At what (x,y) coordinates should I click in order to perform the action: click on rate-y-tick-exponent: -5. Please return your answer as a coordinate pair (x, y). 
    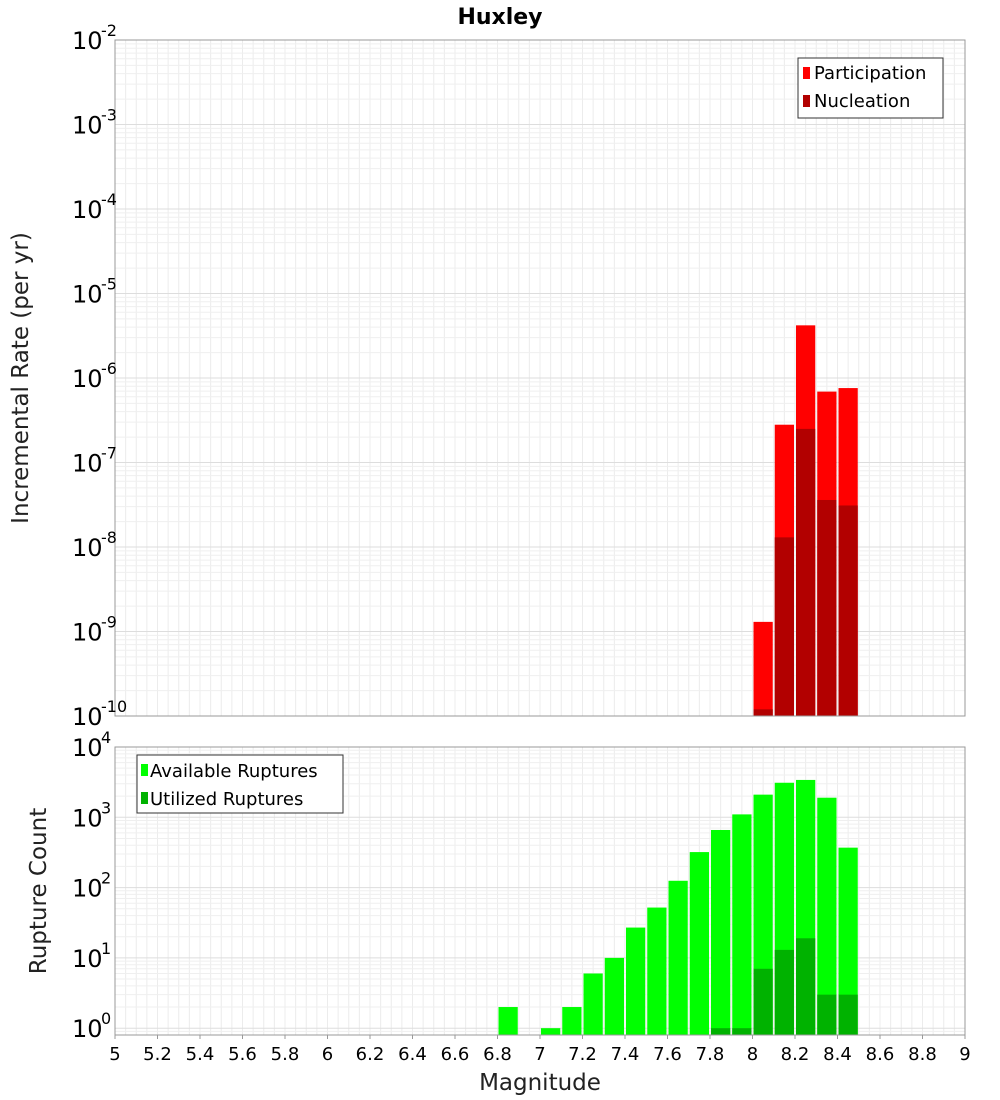
    Looking at the image, I should click on (109, 284).